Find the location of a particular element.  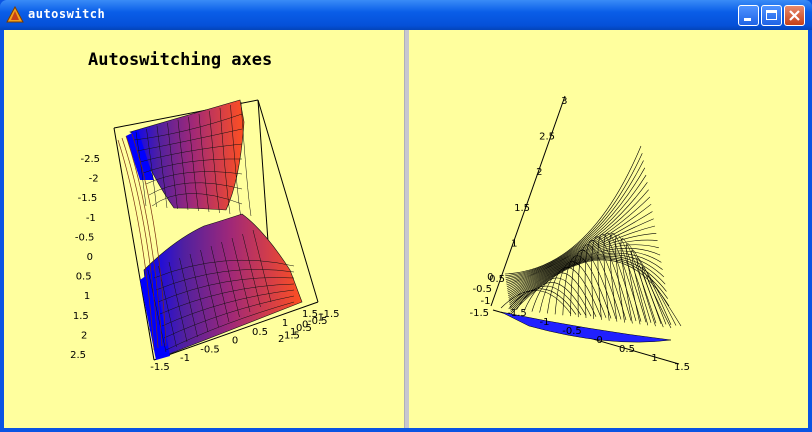

close-button is located at coordinates (794, 15).